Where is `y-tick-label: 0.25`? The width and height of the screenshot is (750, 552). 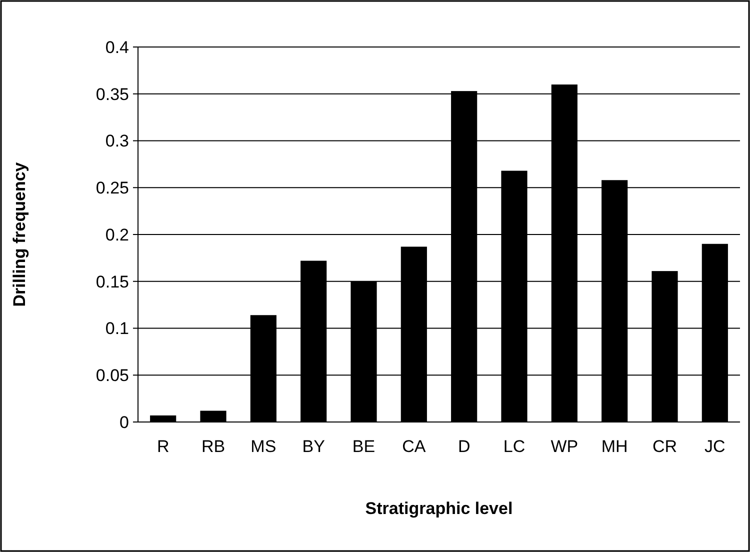 y-tick-label: 0.25 is located at coordinates (112, 188).